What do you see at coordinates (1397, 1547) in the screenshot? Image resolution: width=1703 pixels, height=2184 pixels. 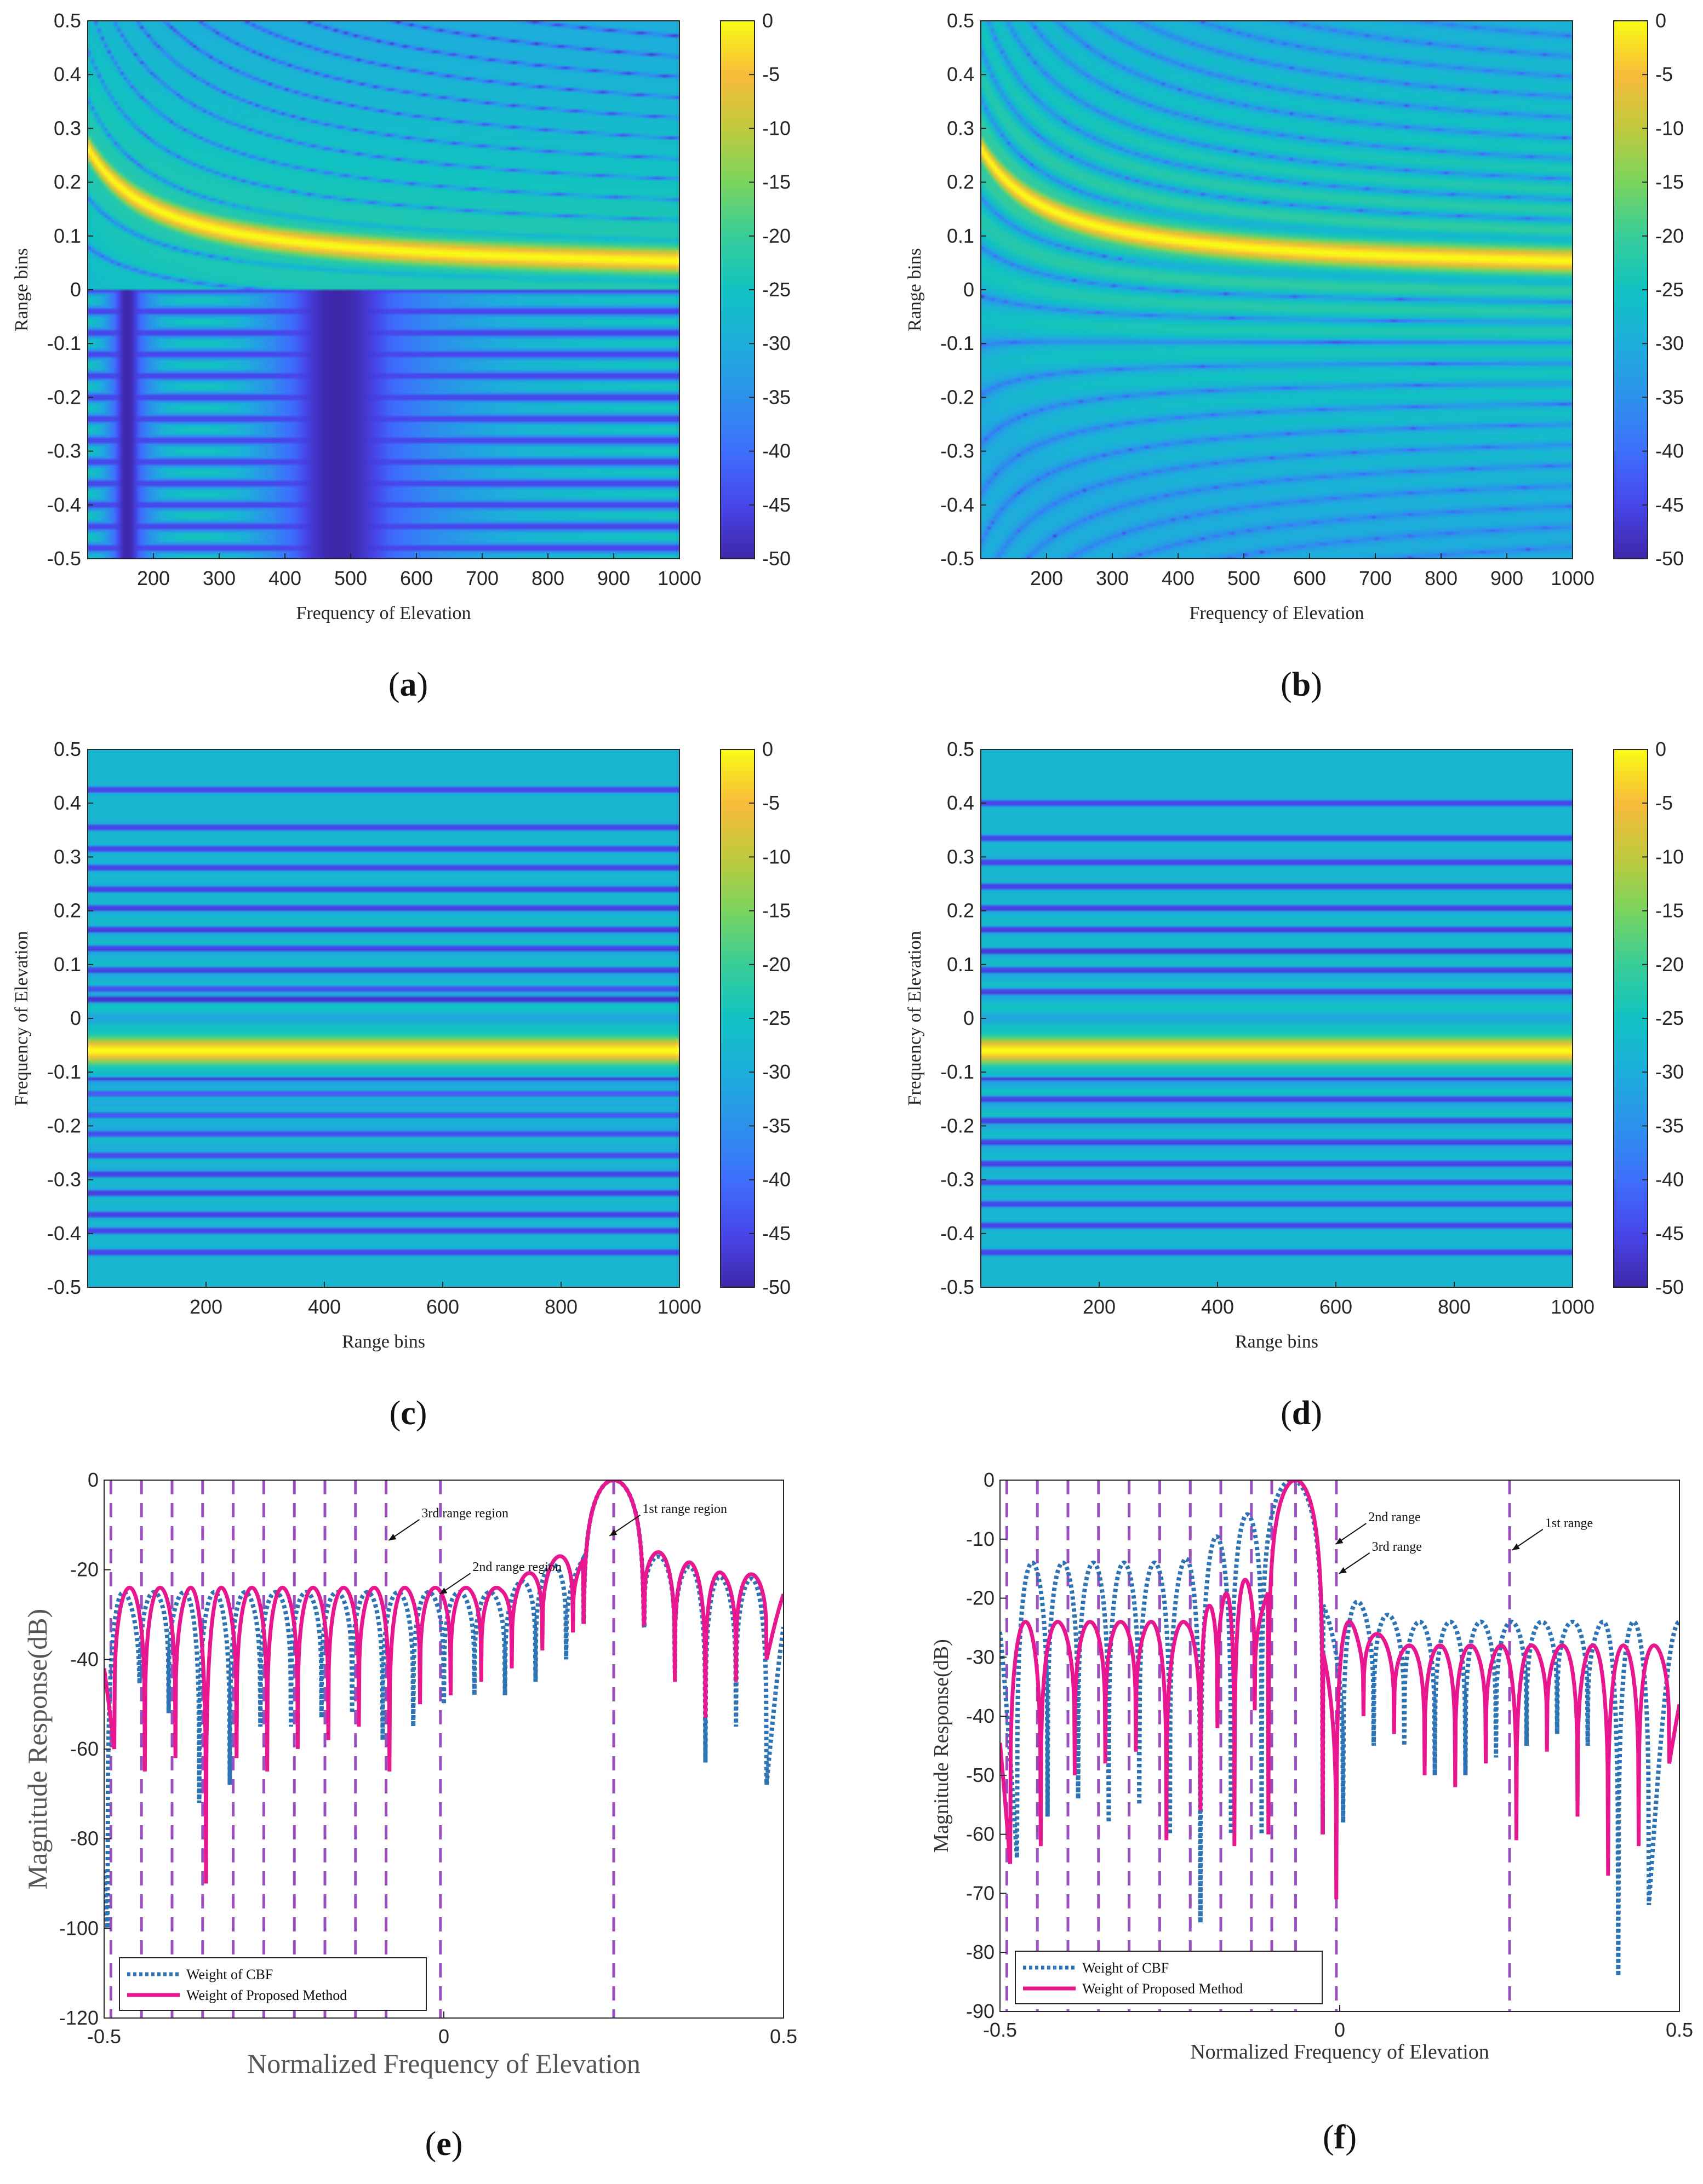 I see `annotation-label: 3rd range` at bounding box center [1397, 1547].